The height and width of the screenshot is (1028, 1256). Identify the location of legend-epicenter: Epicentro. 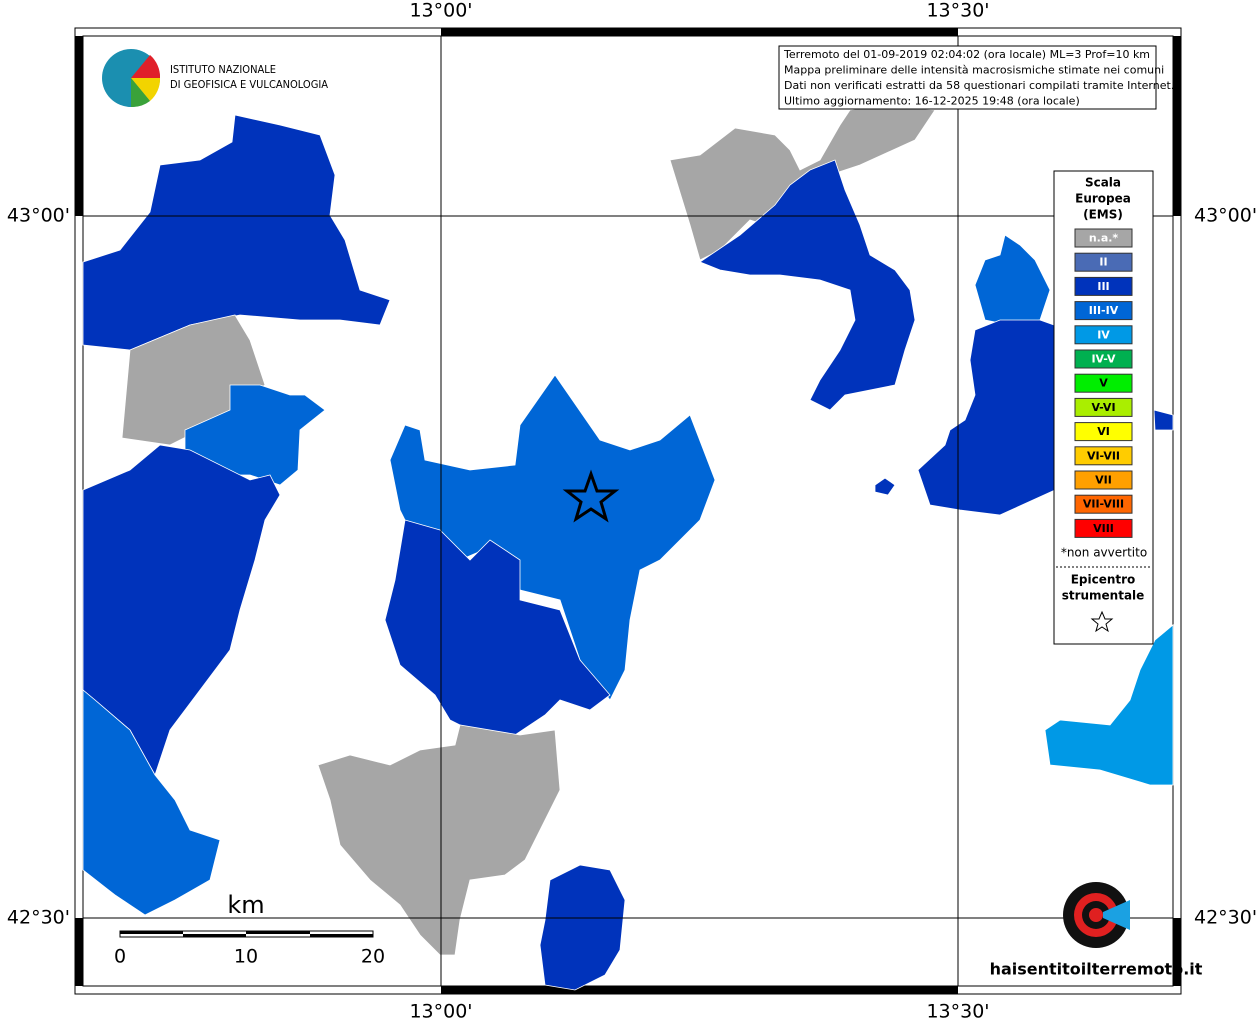
(1103, 580).